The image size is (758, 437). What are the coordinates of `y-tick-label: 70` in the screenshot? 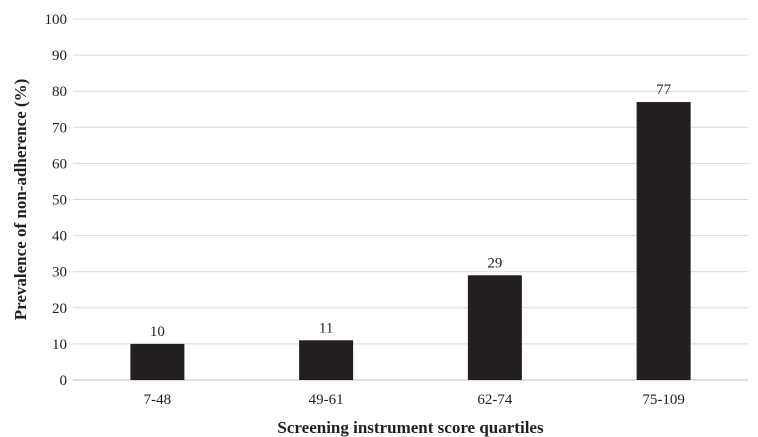 It's located at (59, 128).